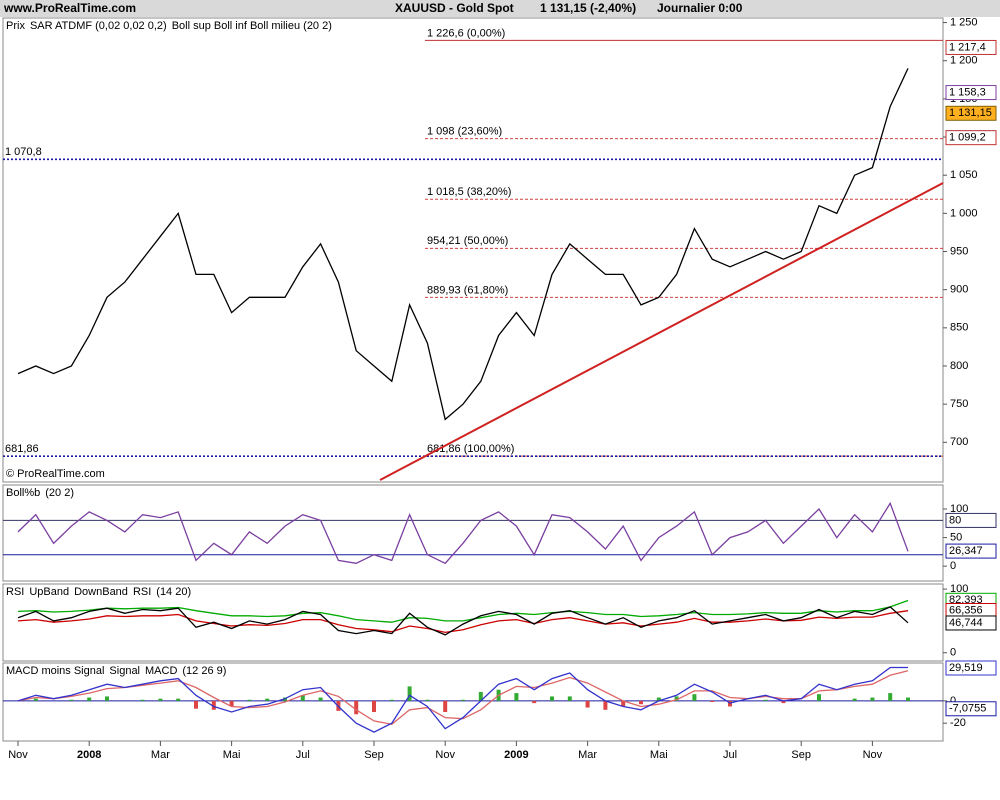 This screenshot has height=800, width=1000. Describe the element at coordinates (173, 592) in the screenshot. I see `panel-params: (14 20)` at that location.